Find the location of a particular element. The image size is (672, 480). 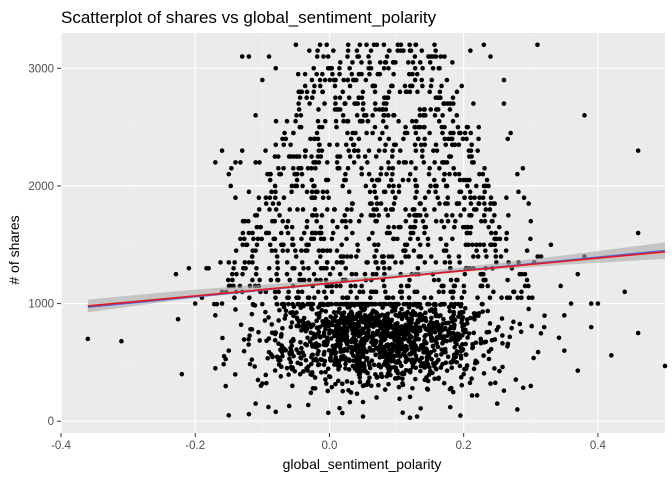

confidence-band is located at coordinates (376, 277).